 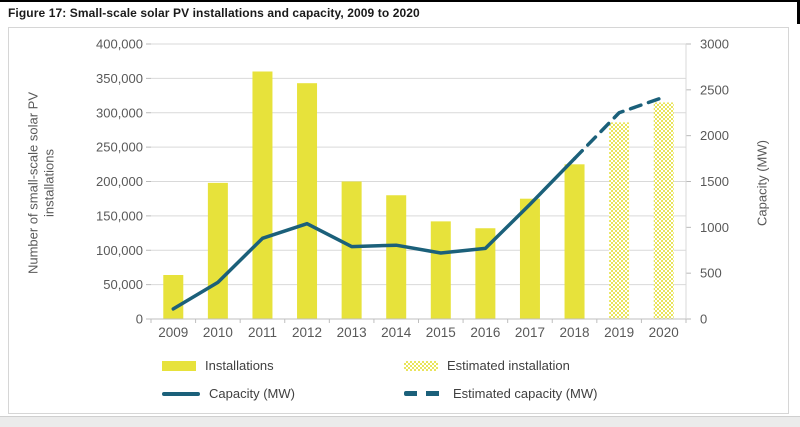 What do you see at coordinates (181, 393) in the screenshot?
I see `legend-swatch-capacity` at bounding box center [181, 393].